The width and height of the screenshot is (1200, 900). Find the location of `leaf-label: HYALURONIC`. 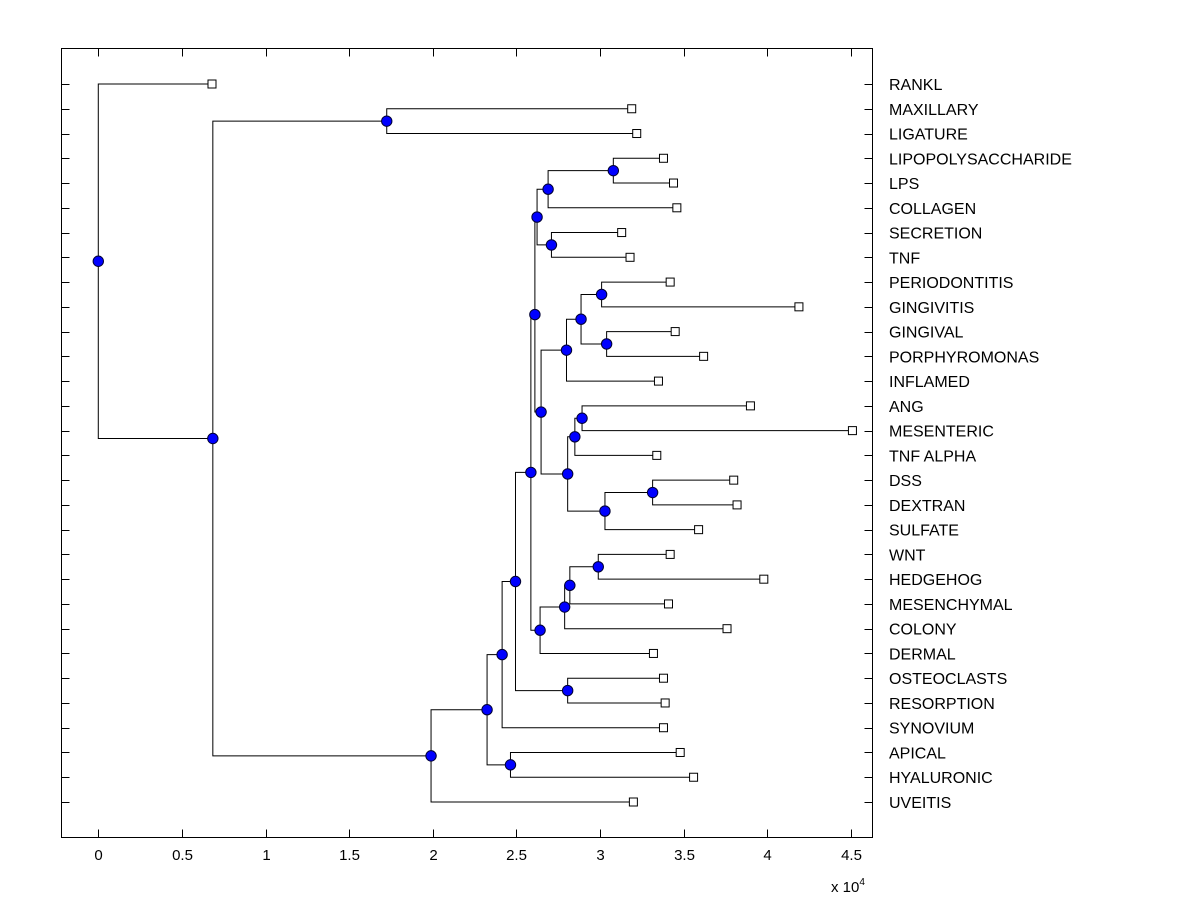

leaf-label: HYALURONIC is located at coordinates (941, 778).